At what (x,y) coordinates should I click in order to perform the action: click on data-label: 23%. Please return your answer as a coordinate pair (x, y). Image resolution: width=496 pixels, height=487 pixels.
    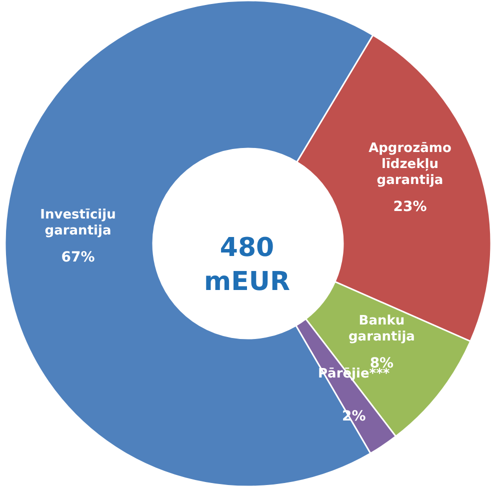
    Looking at the image, I should click on (410, 206).